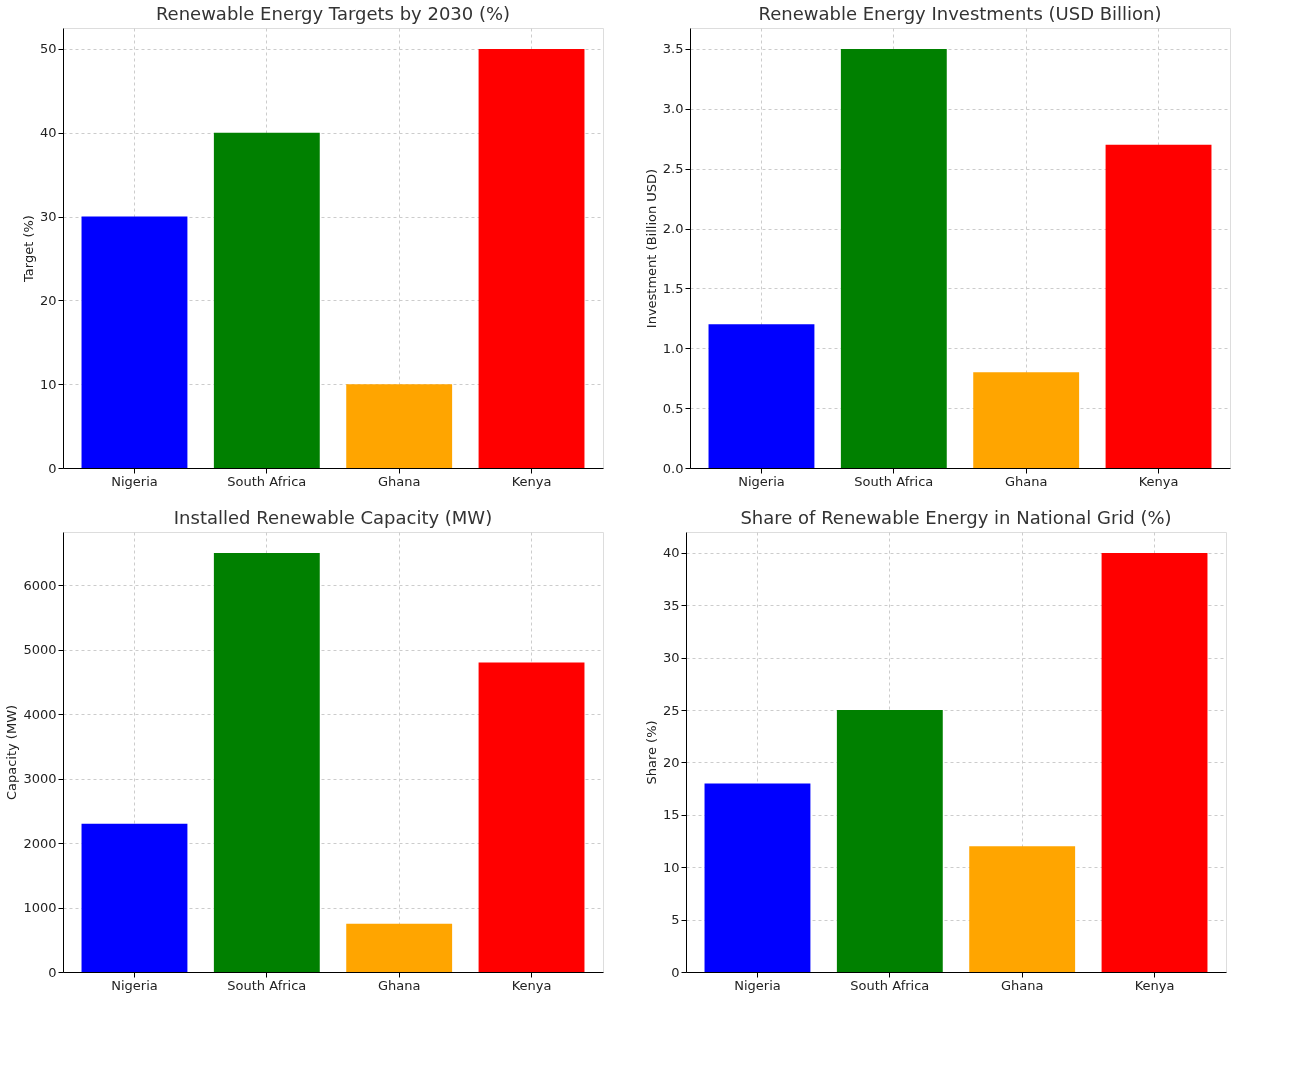 This screenshot has width=1306, height=1066. What do you see at coordinates (651, 248) in the screenshot?
I see `y-axis-title: Investment (Billion USD)` at bounding box center [651, 248].